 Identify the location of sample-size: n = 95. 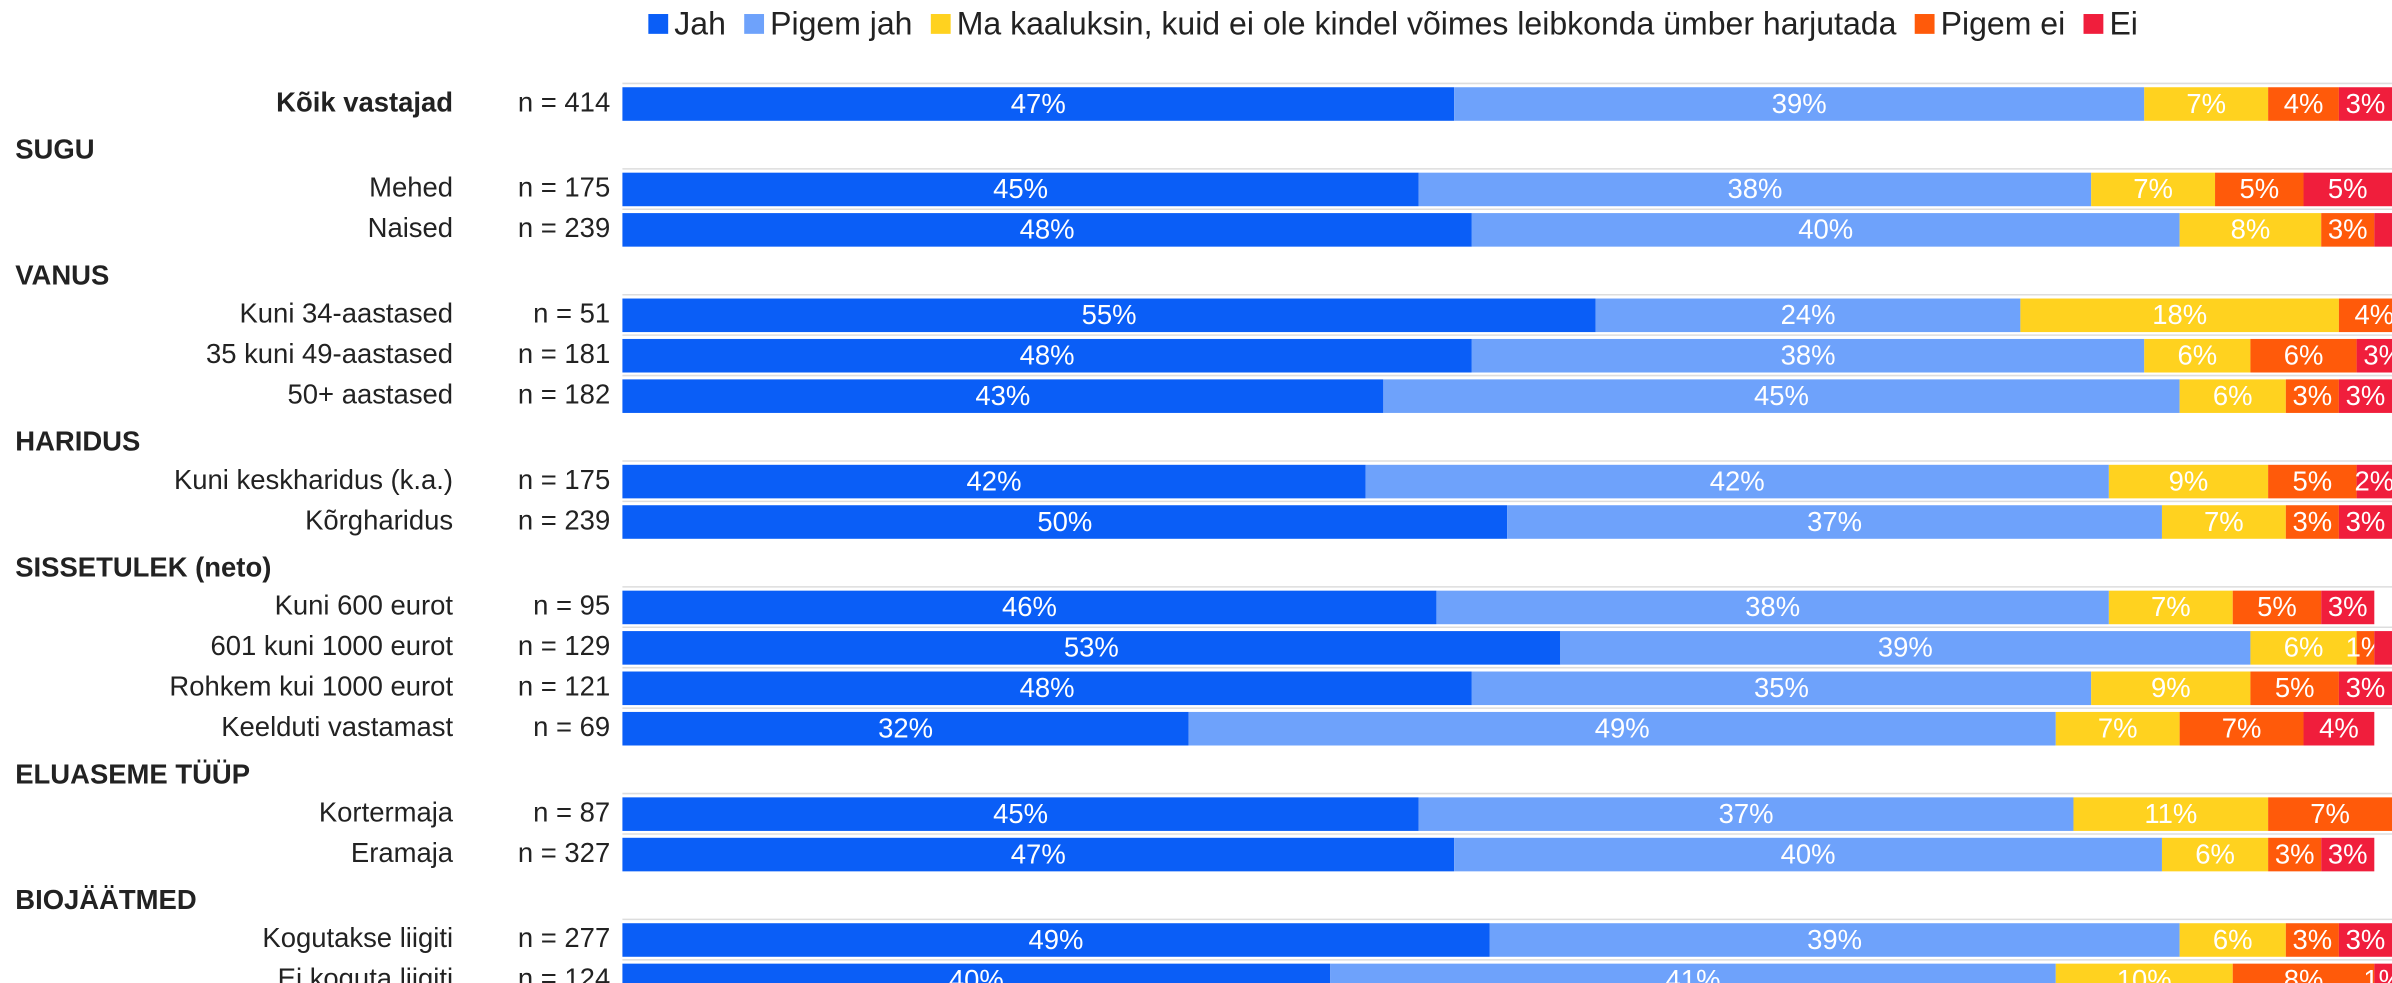
(571, 605).